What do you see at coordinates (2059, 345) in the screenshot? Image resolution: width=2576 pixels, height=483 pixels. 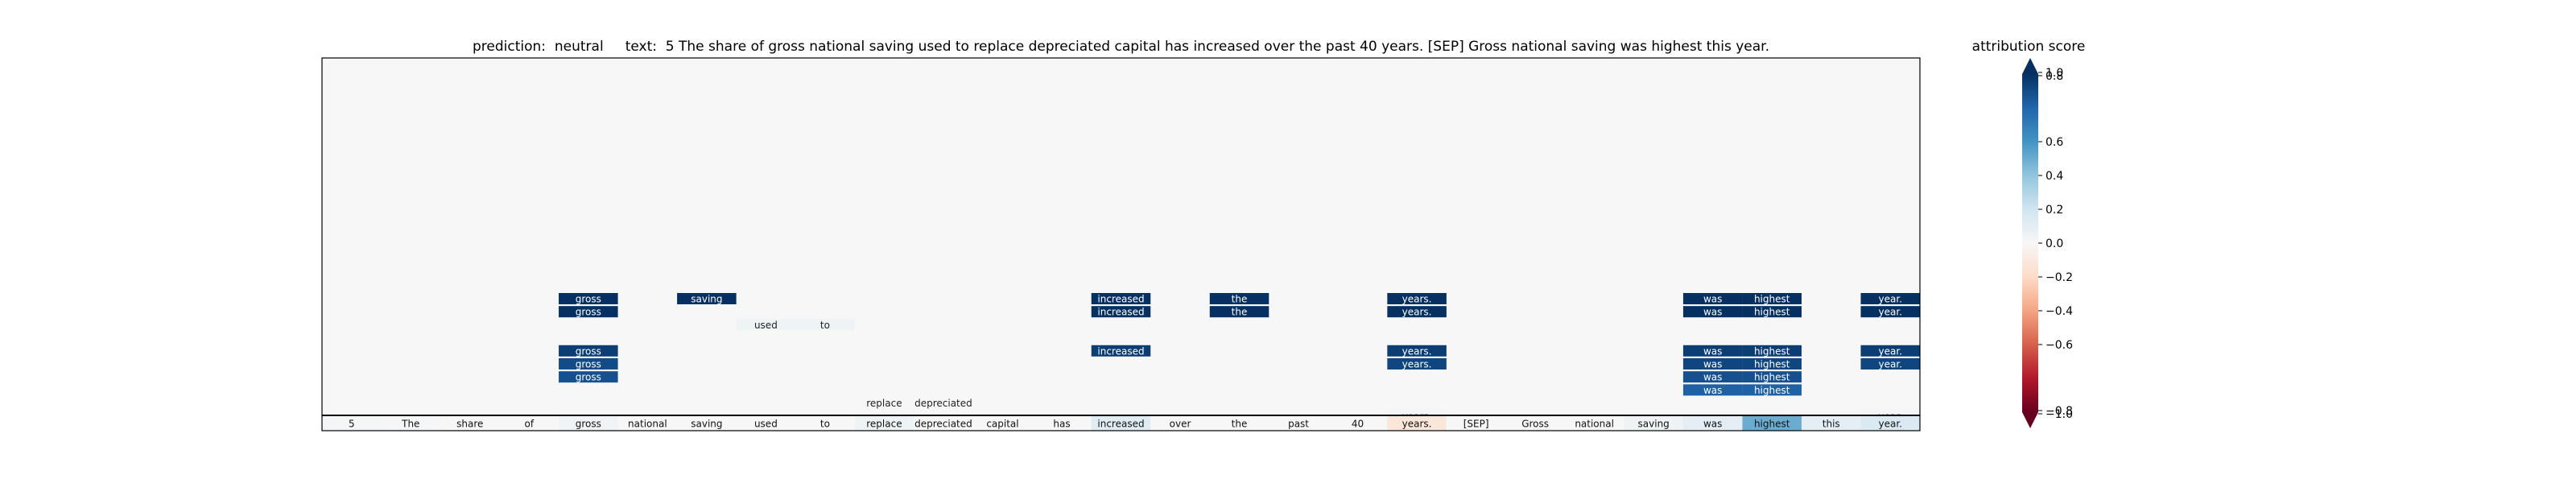 I see `colorbar-tick-label: −0.6` at bounding box center [2059, 345].